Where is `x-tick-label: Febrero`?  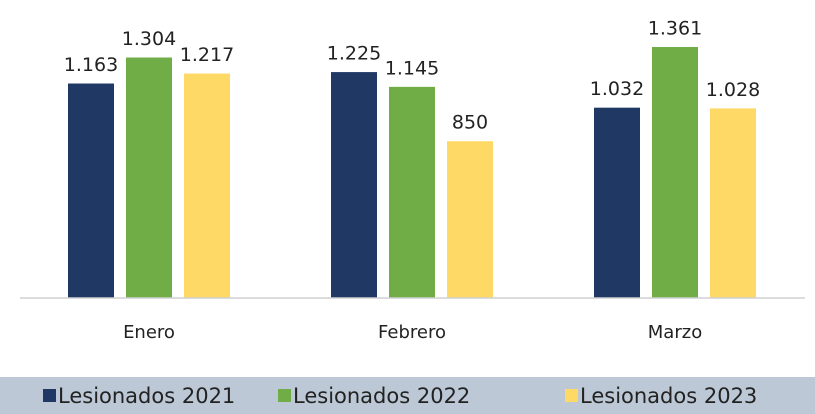 x-tick-label: Febrero is located at coordinates (412, 332).